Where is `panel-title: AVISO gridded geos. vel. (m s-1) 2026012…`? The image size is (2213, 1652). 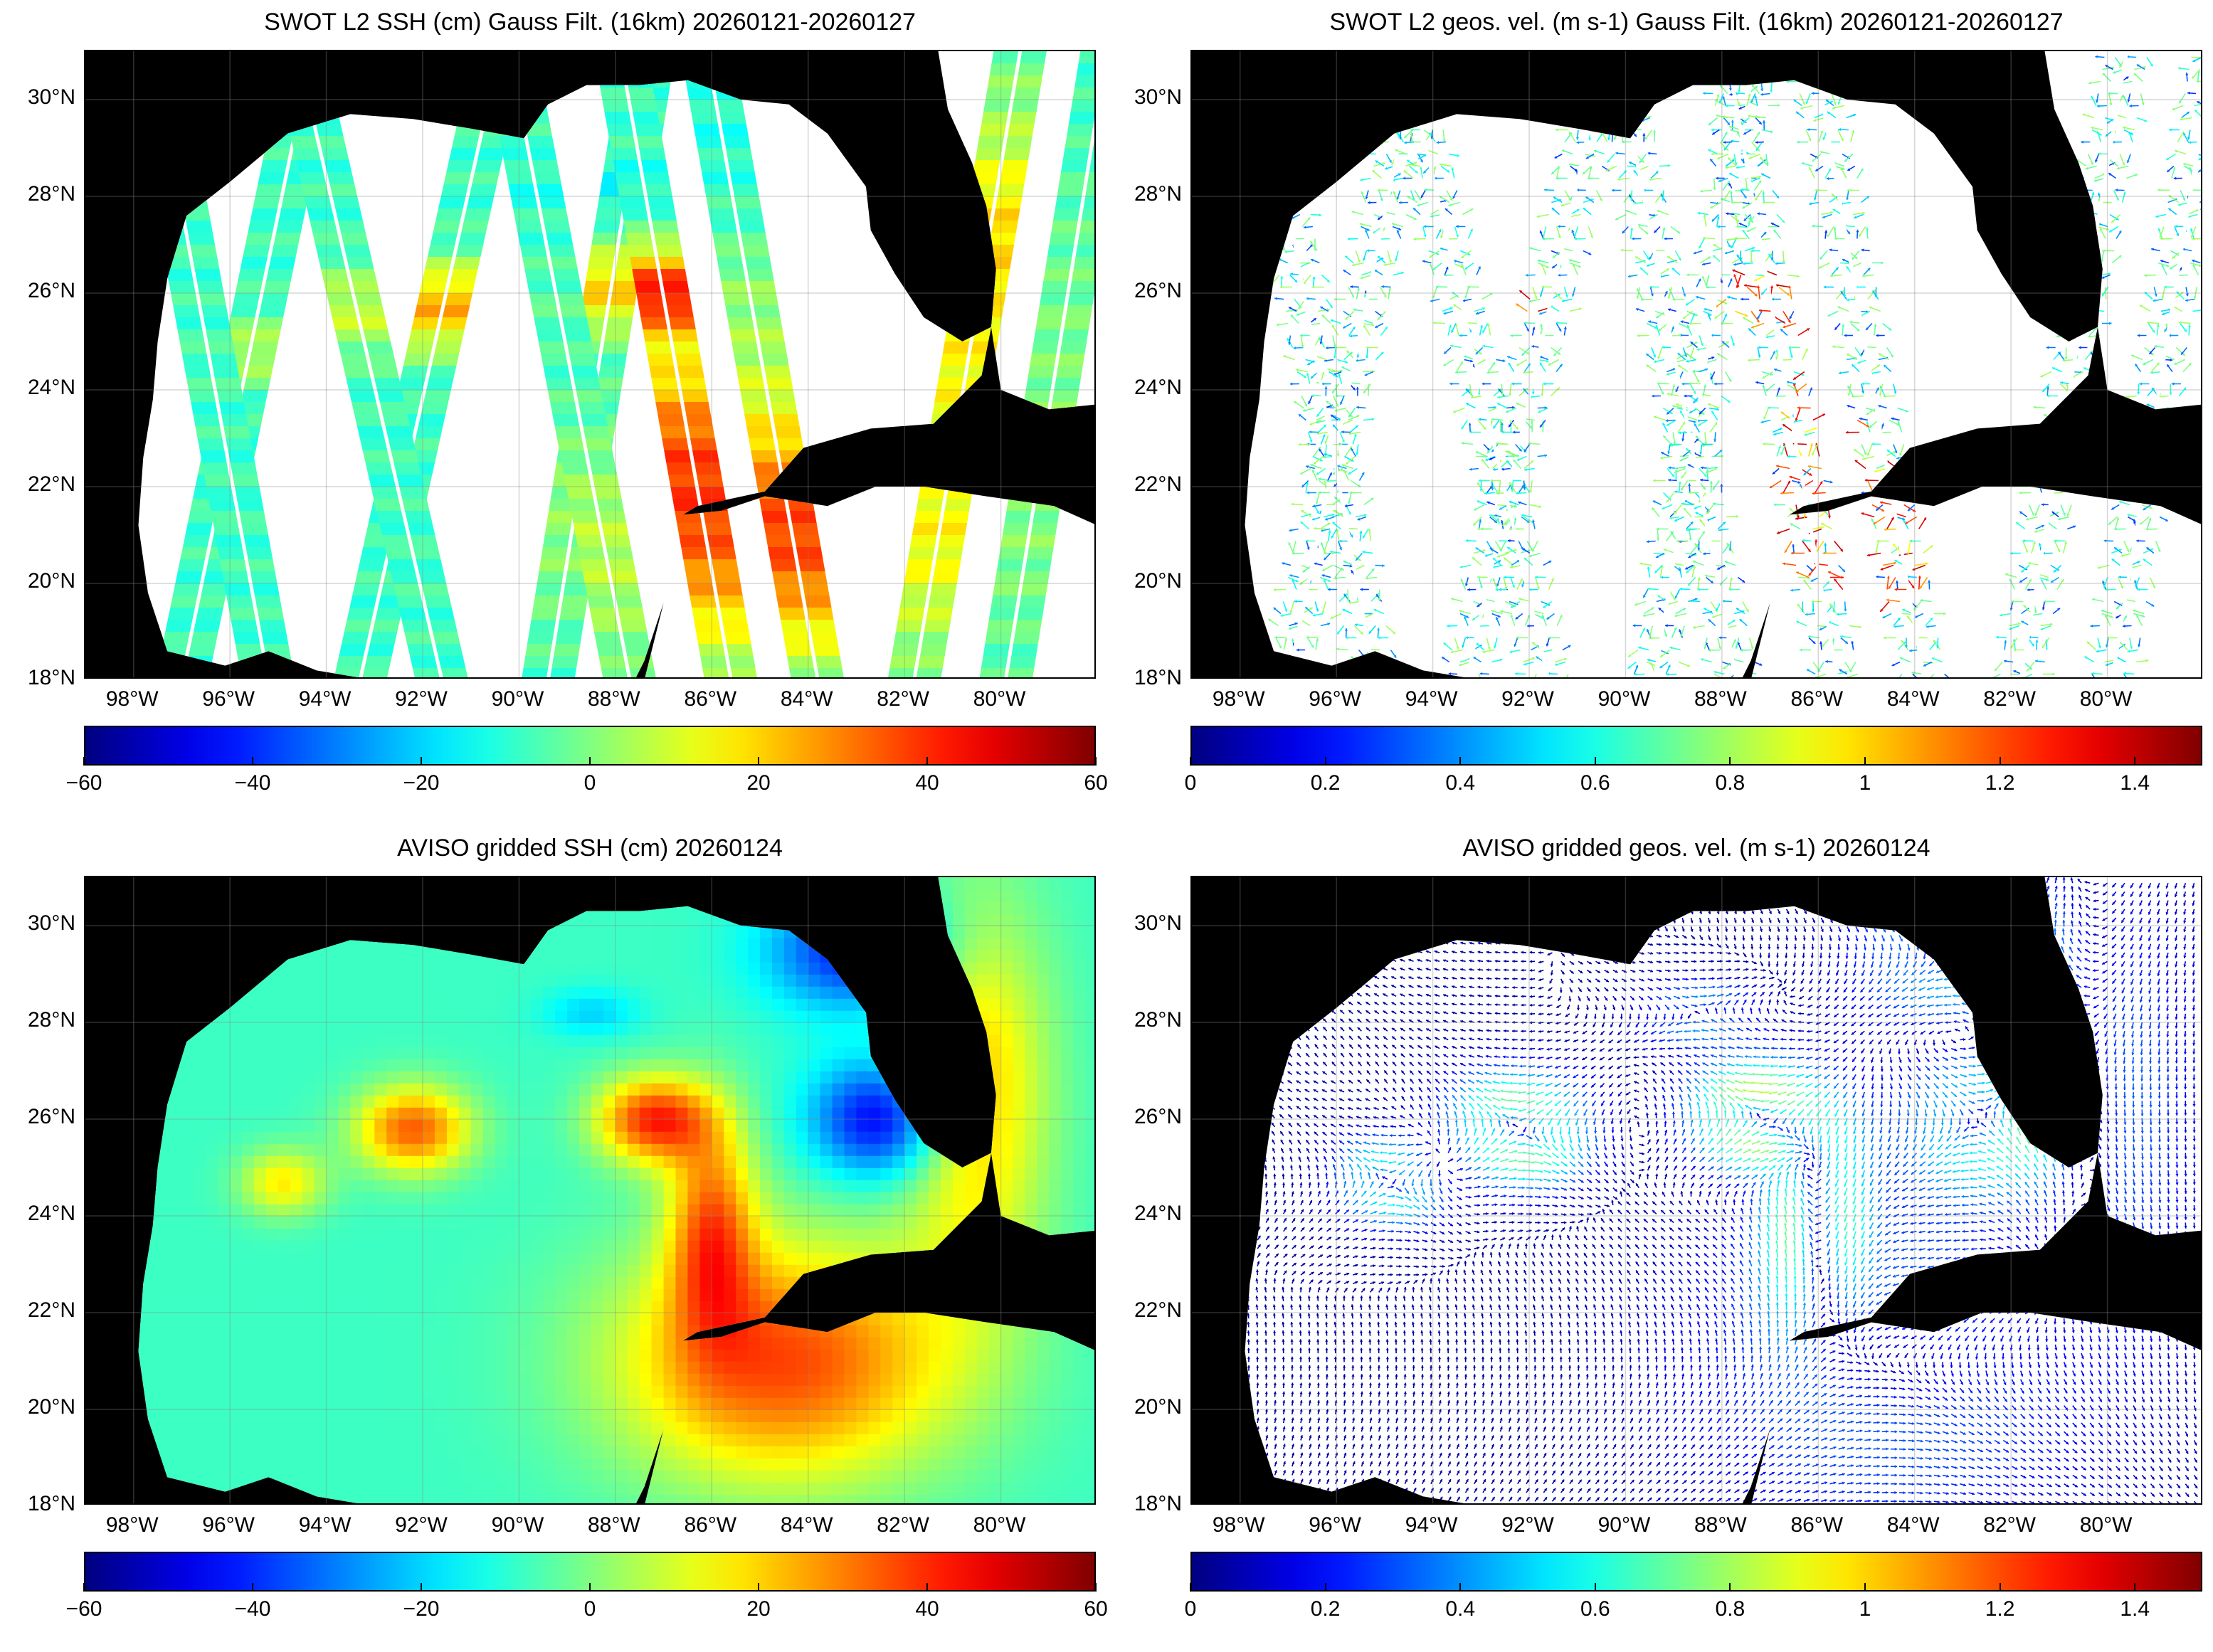
panel-title: AVISO gridded geos. vel. (m s-1) 2026012… is located at coordinates (1696, 848).